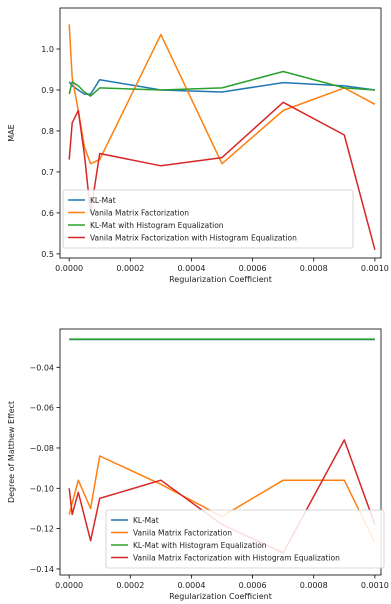  What do you see at coordinates (47, 131) in the screenshot?
I see `y-tick-label: 0.8` at bounding box center [47, 131].